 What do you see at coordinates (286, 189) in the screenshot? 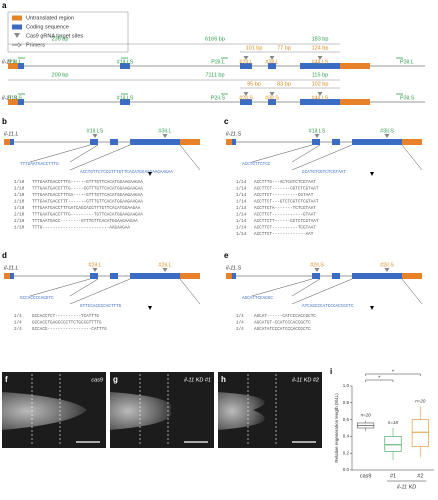
I see `allele-seq: ACCTTCT-------CGTCTCGTAAT` at bounding box center [286, 189].